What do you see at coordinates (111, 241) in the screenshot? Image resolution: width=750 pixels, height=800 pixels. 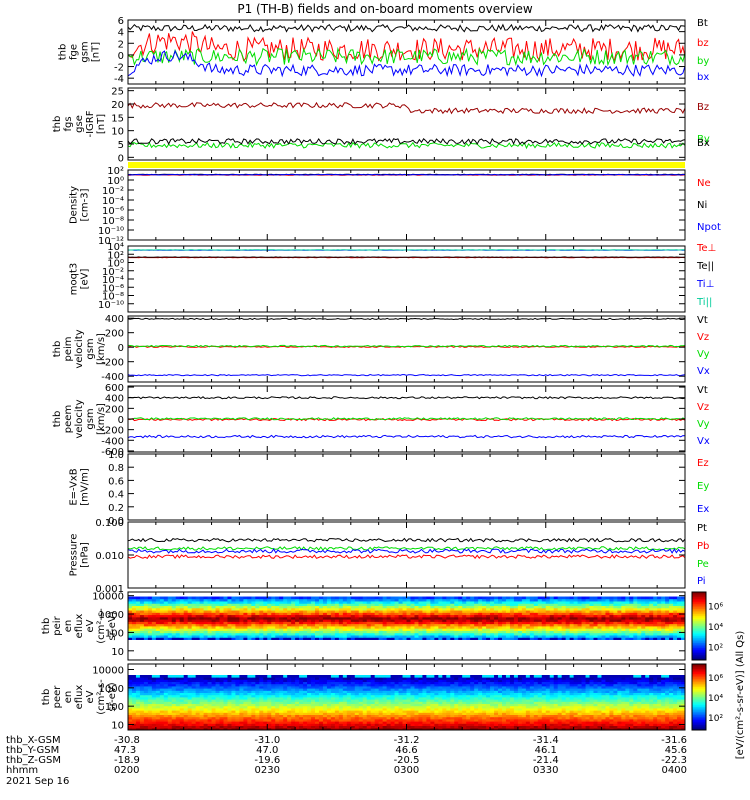 I see `y-tick-label: 10⁻¹²` at bounding box center [111, 241].